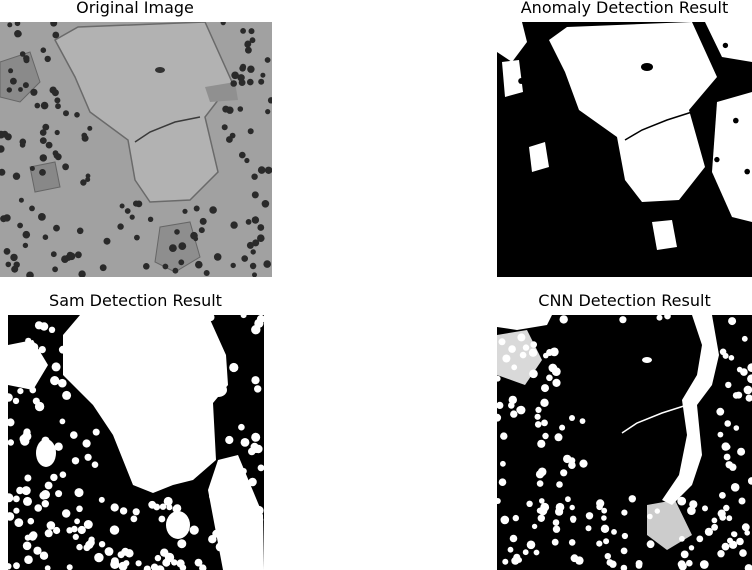  I want to click on panel-title-cnn: CNN Detection Result, so click(624, 300).